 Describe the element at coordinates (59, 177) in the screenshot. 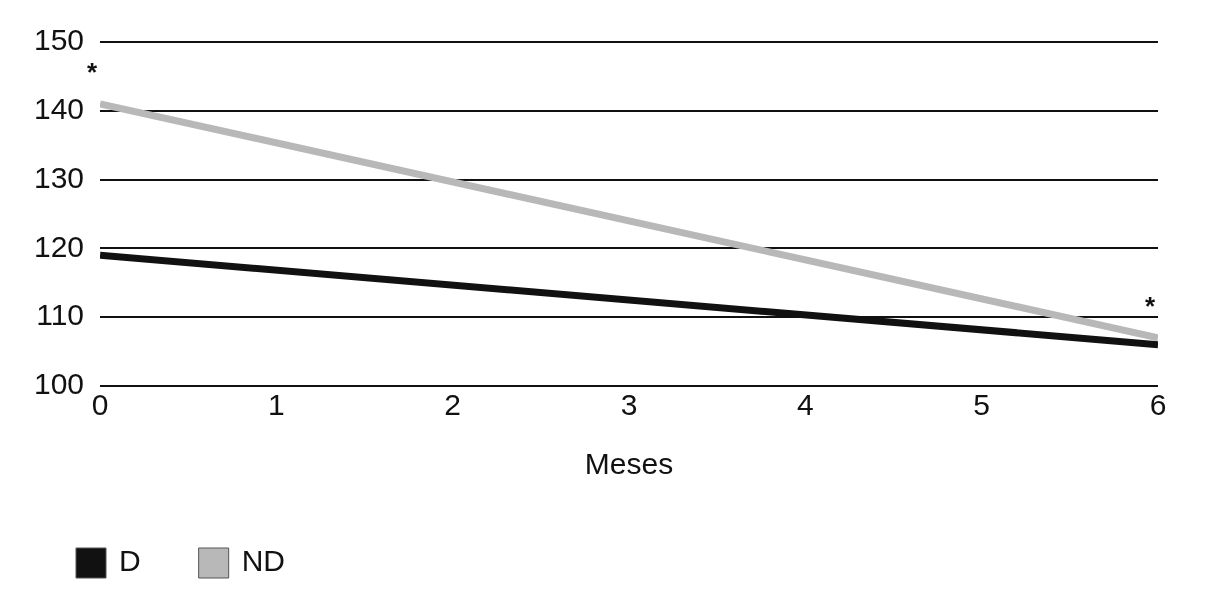

I see `y-tick-label: 130` at that location.